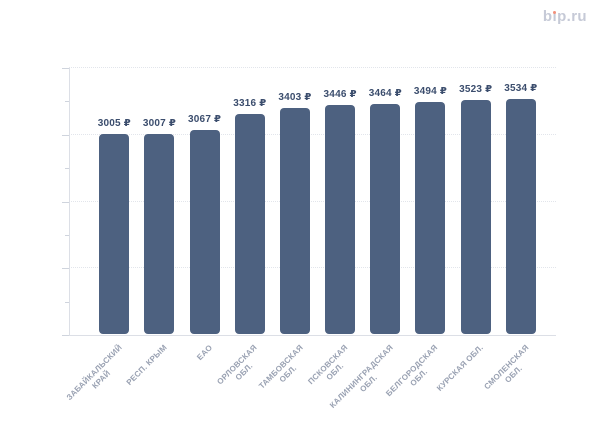 Image resolution: width=600 pixels, height=427 pixels. I want to click on gridline-2000, so click(312, 201).